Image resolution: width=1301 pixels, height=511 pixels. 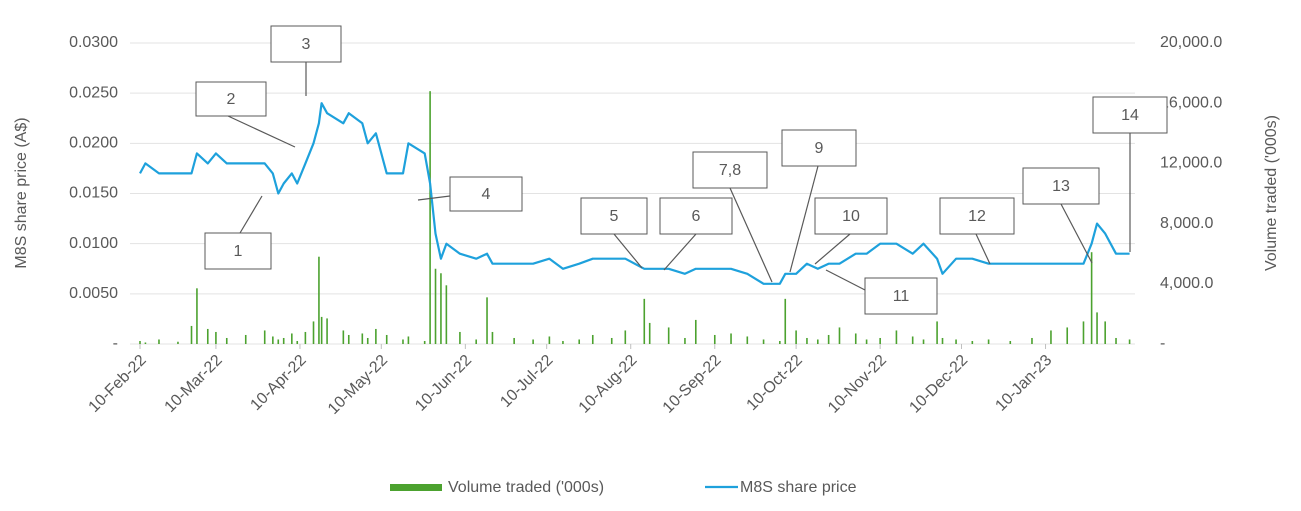 I want to click on y2-tick-label: 4,000.0, so click(x=1186, y=283).